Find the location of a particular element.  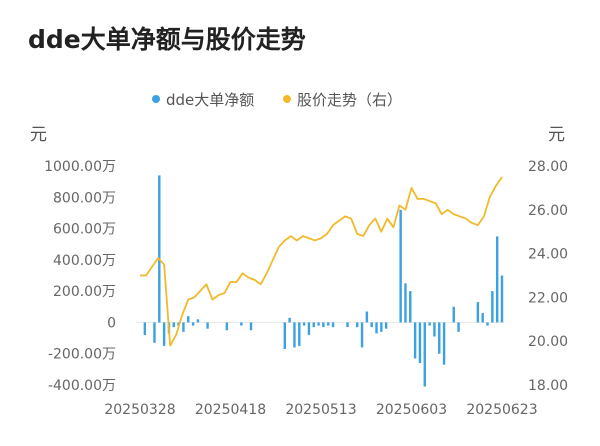

right-axis-unit: 元 is located at coordinates (556, 135).